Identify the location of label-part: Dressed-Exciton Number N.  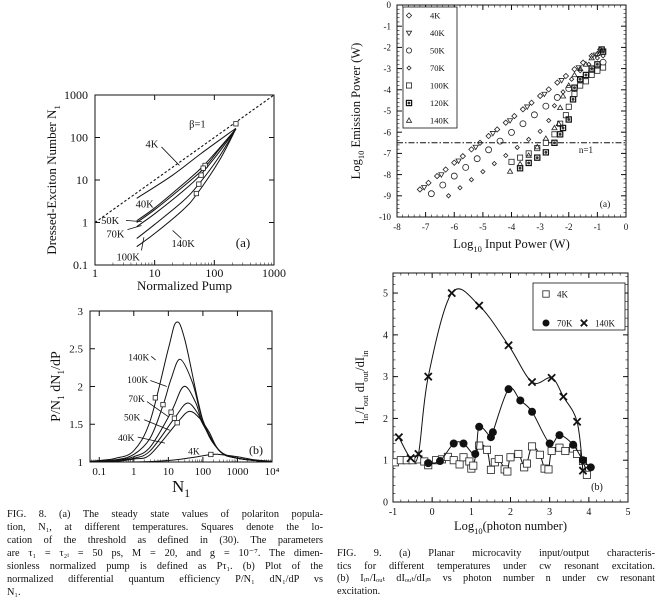
(51, 182).